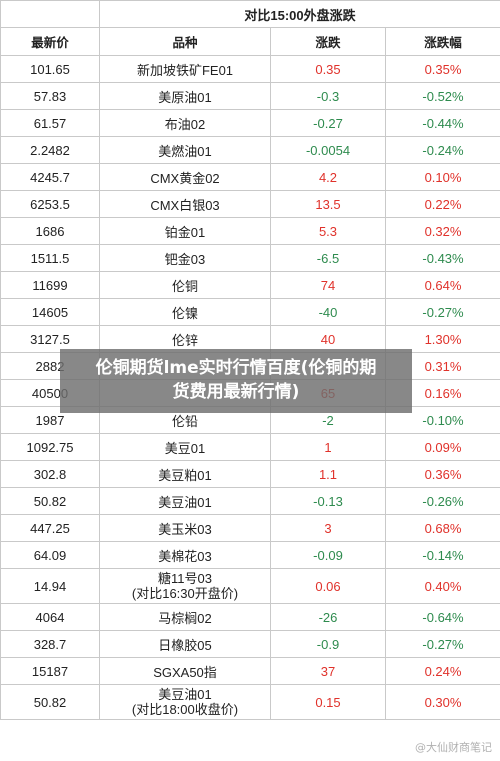 The width and height of the screenshot is (500, 761). I want to click on table-row: 328.7 日橡胶05 -0.9 -0.27%, so click(250, 644).